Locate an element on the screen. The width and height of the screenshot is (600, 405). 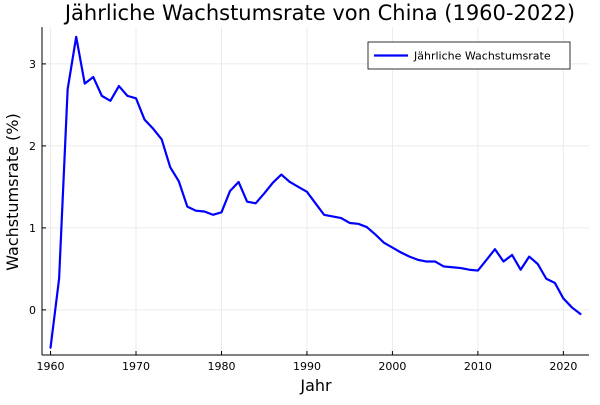
legend: Jährliche Wachstumsrate is located at coordinates (469, 55).